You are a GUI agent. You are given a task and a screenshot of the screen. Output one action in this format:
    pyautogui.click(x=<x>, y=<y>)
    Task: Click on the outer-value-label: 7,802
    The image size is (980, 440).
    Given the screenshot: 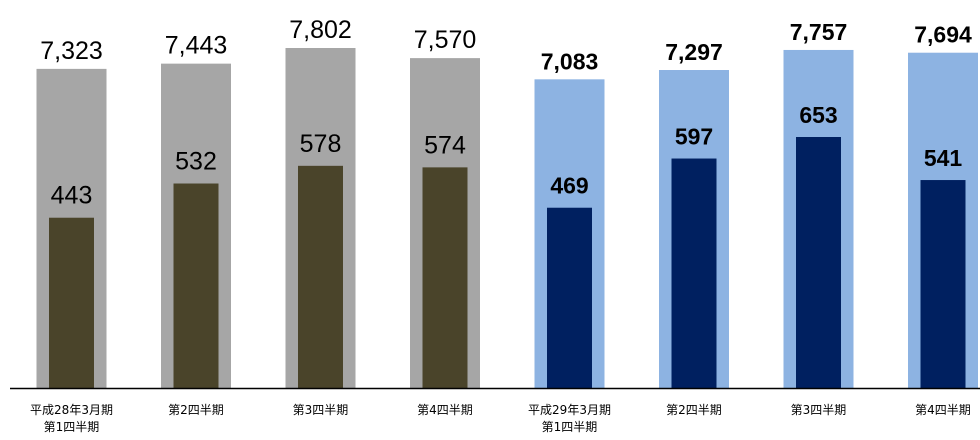 What is the action you would take?
    pyautogui.click(x=320, y=30)
    